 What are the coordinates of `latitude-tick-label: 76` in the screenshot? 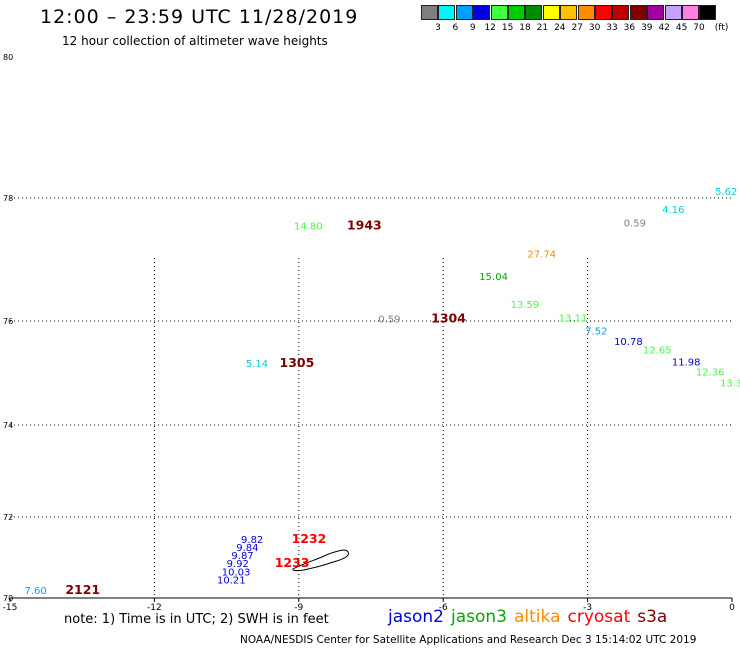 It's located at (8, 321).